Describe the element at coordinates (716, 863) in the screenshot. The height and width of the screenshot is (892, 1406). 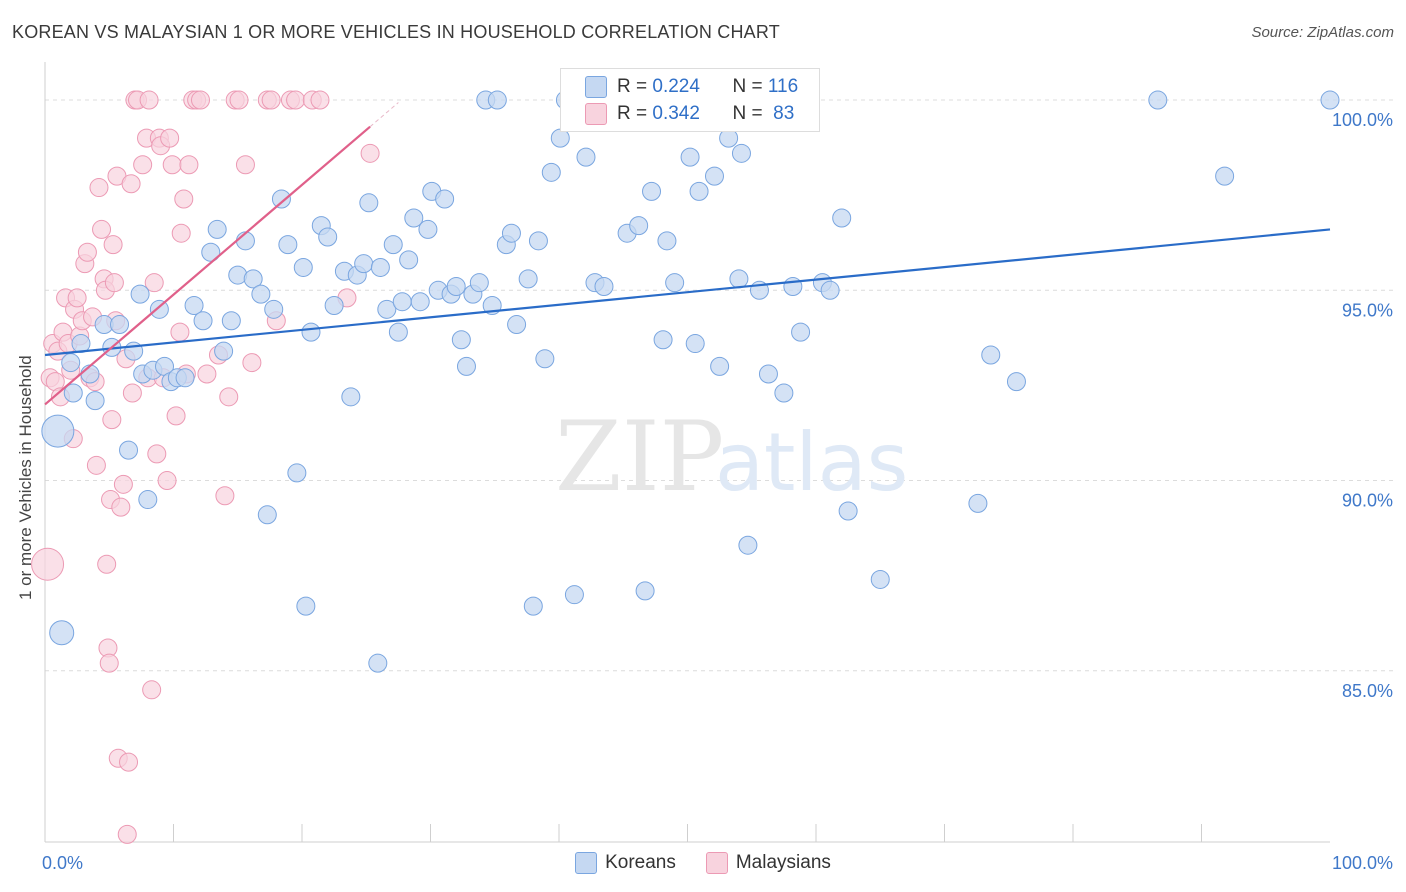
I see `malaysians-legend-swatch` at that location.